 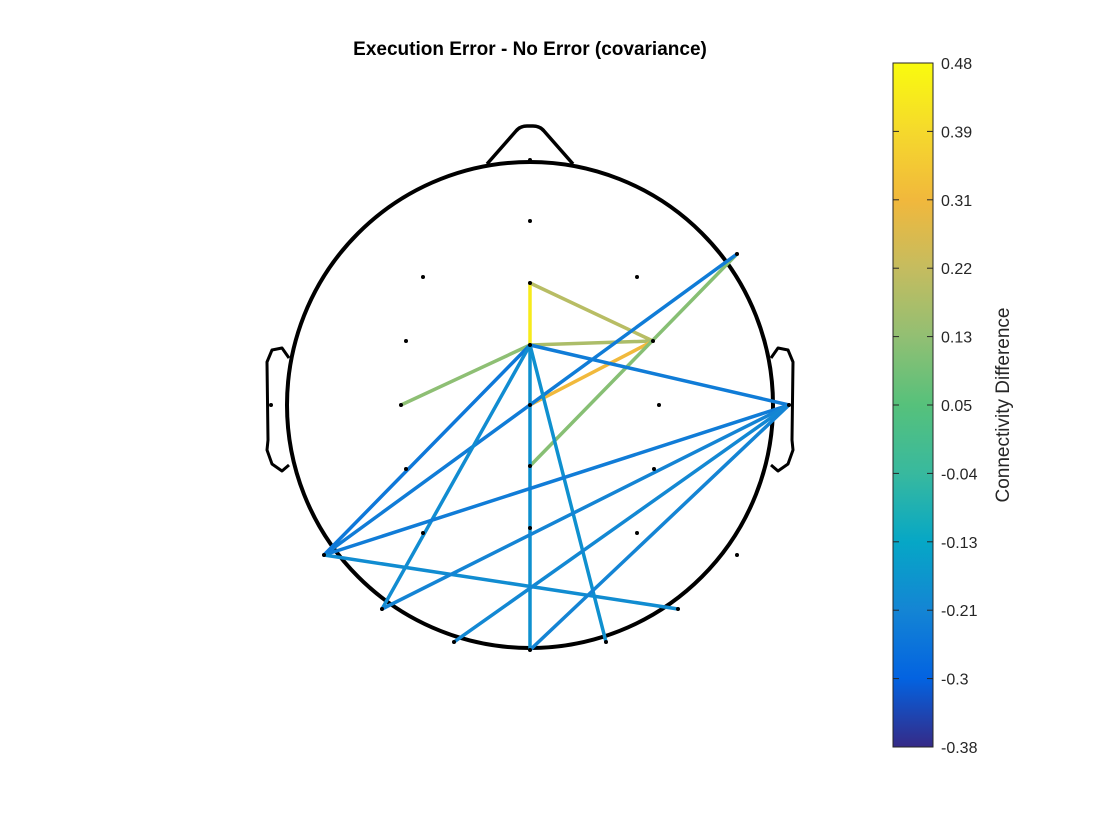 What do you see at coordinates (530, 145) in the screenshot?
I see `nose-outline` at bounding box center [530, 145].